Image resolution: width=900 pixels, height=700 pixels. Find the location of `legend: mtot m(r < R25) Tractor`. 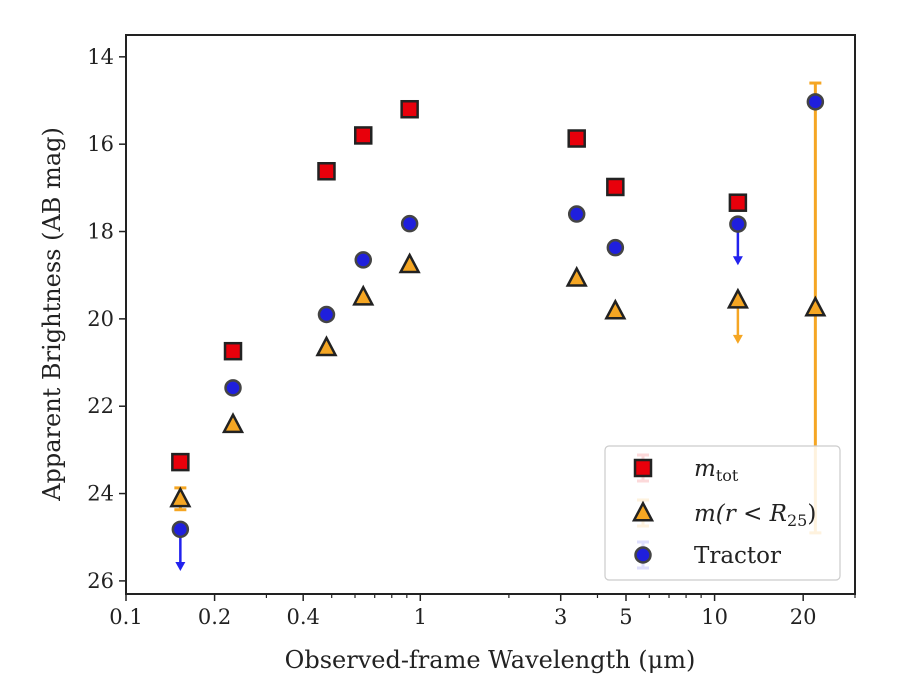

legend: mtot m(r < R25) Tractor is located at coordinates (722, 513).